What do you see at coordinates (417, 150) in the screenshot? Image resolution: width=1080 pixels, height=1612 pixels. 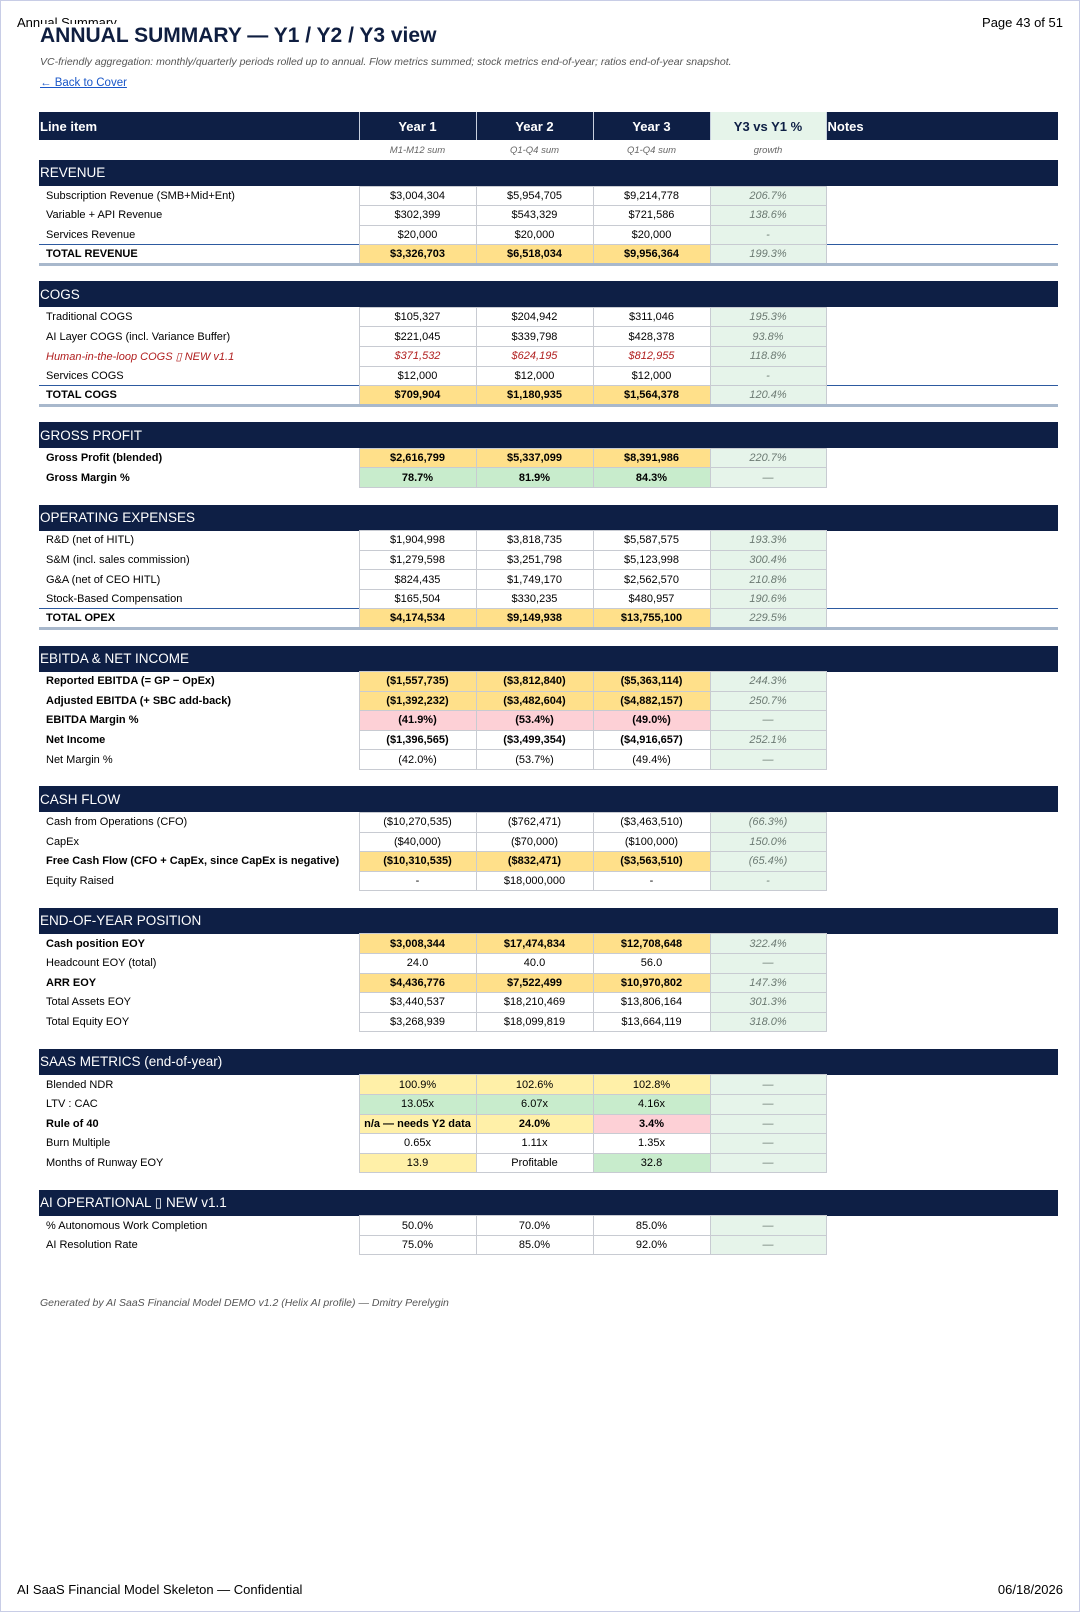 I see `subheader-year-1: M1-M12 sum` at bounding box center [417, 150].